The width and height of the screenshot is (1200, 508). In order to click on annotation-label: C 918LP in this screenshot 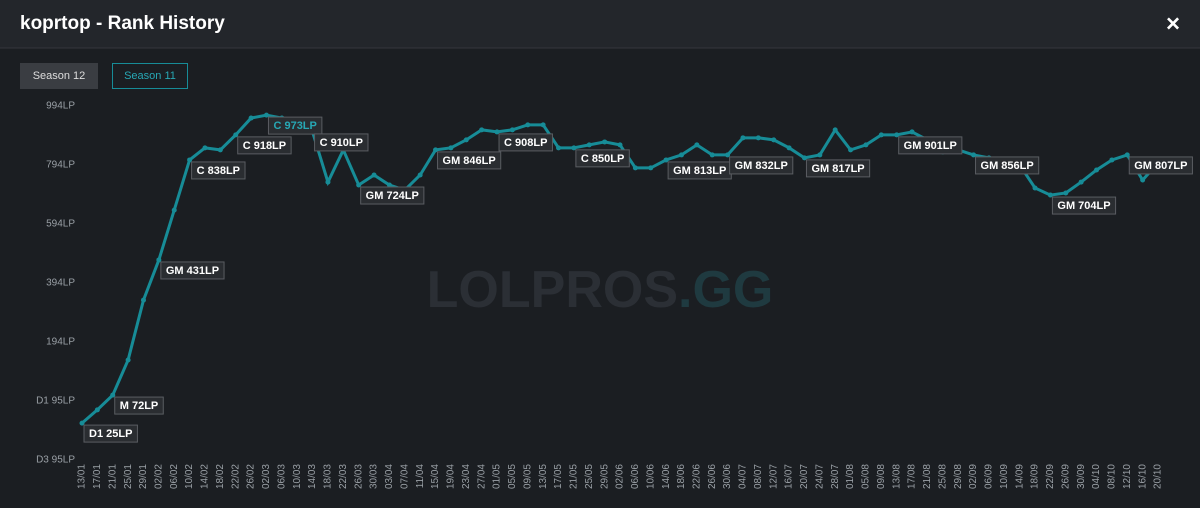, I will do `click(264, 146)`.